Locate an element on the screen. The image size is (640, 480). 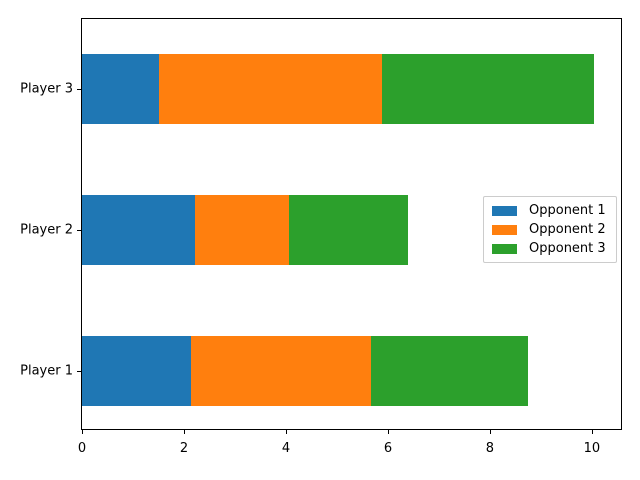
x-tick-label-8: 8 is located at coordinates (490, 448).